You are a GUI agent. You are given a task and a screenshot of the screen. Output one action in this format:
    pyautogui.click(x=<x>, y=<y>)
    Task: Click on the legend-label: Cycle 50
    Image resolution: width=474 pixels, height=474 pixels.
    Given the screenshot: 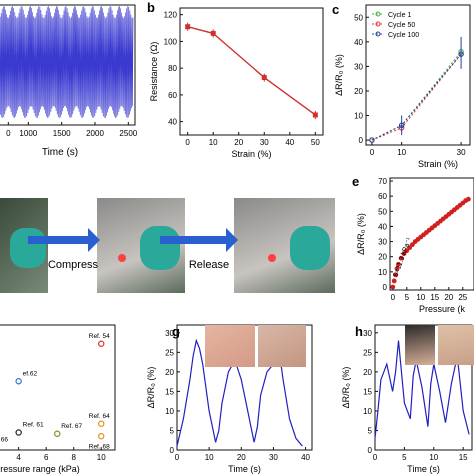 What is the action you would take?
    pyautogui.click(x=401, y=25)
    